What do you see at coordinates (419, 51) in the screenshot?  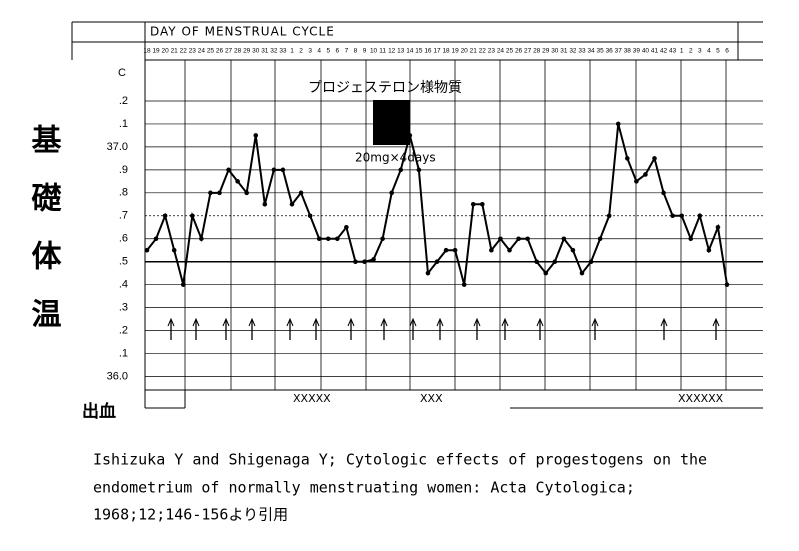 I see `x-tick-label: 15` at bounding box center [419, 51].